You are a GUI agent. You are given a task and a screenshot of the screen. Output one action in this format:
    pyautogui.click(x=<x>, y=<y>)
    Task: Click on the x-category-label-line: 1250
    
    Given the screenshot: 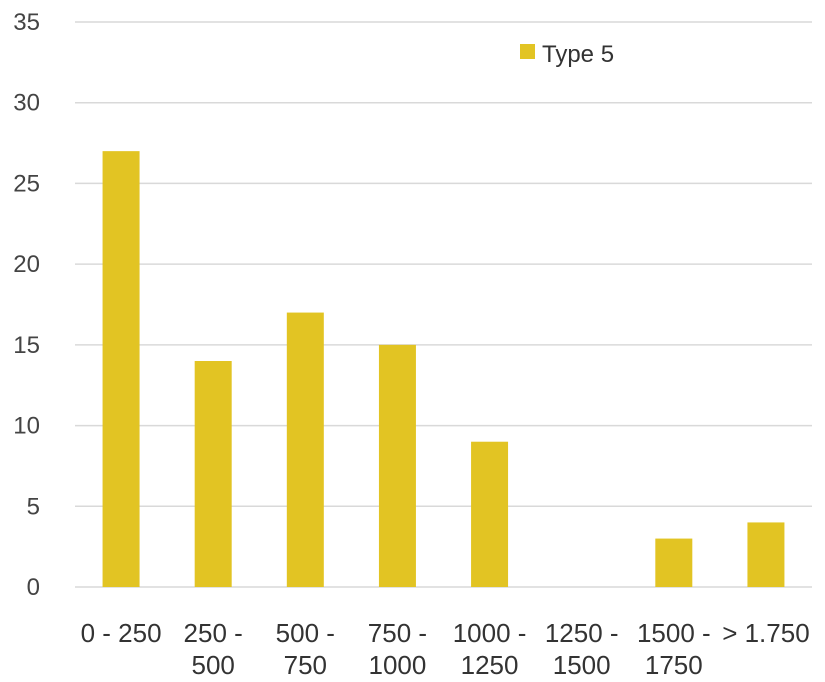 What is the action you would take?
    pyautogui.click(x=490, y=665)
    